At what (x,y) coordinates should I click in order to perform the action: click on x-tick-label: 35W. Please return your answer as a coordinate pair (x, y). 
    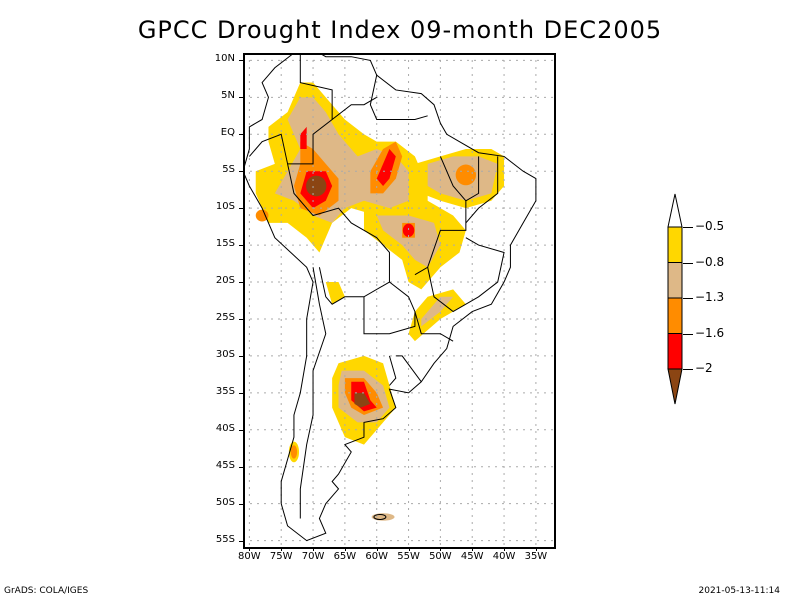
    Looking at the image, I should click on (536, 556).